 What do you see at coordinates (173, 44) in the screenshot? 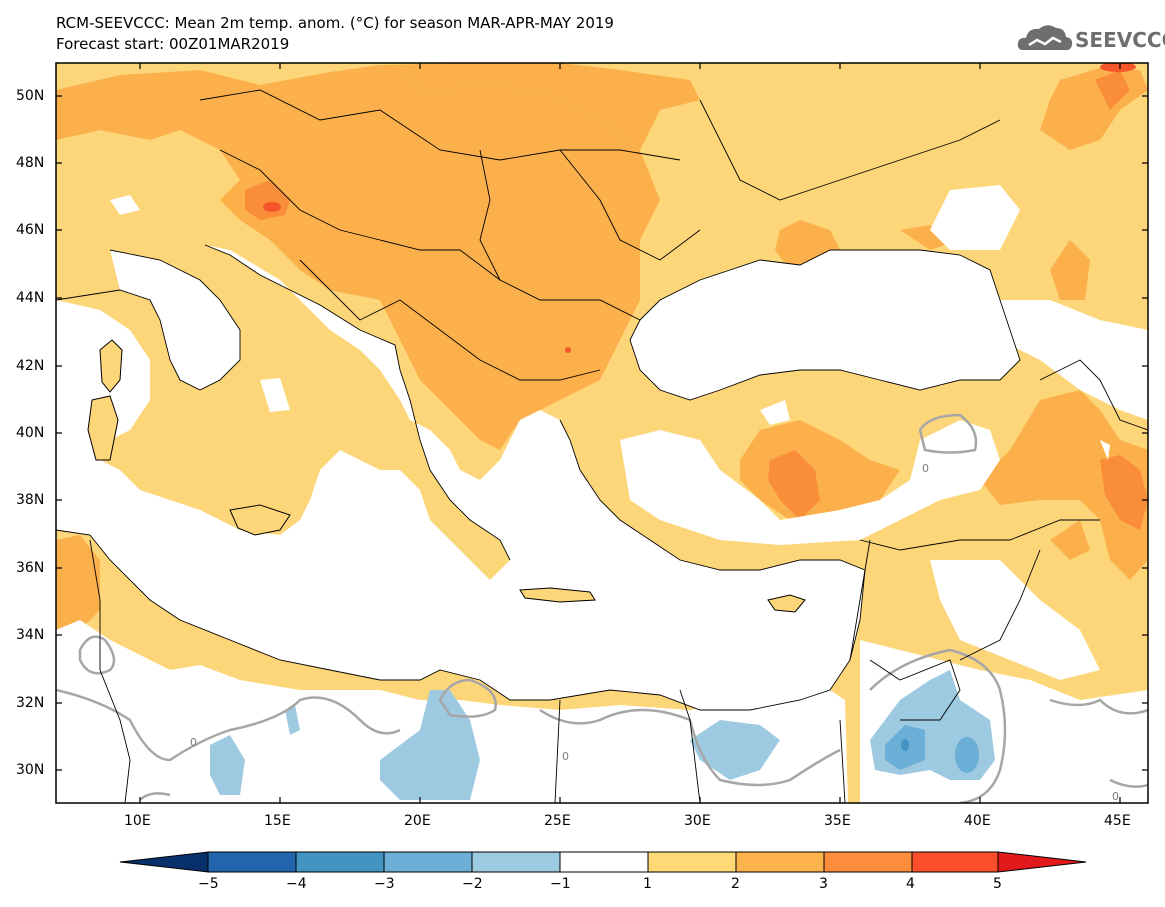
I see `forecast-start-label: Forecast start: 00Z01MAR2019` at bounding box center [173, 44].